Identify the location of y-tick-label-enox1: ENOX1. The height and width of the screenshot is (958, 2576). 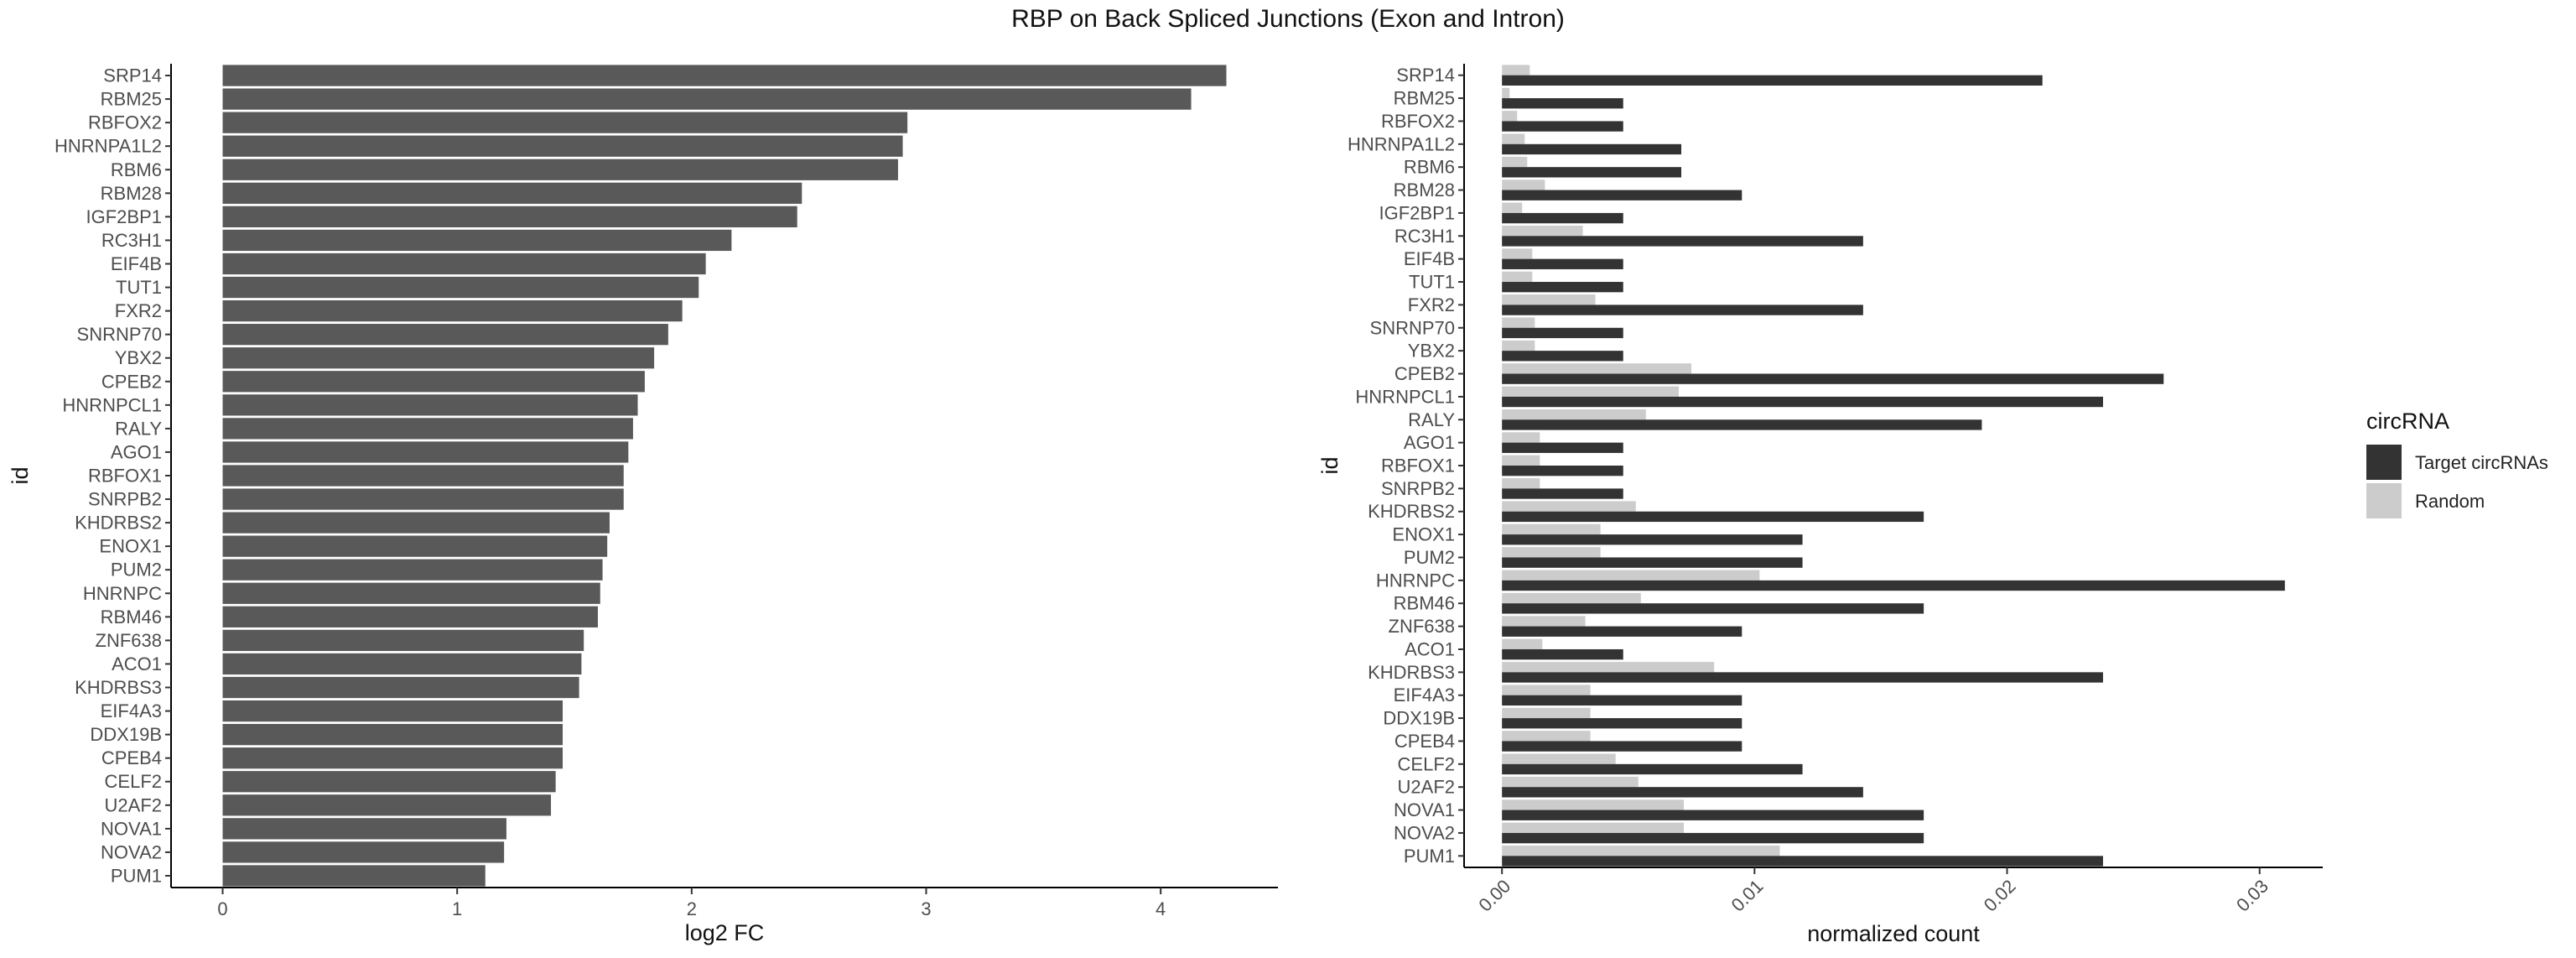
(1423, 534).